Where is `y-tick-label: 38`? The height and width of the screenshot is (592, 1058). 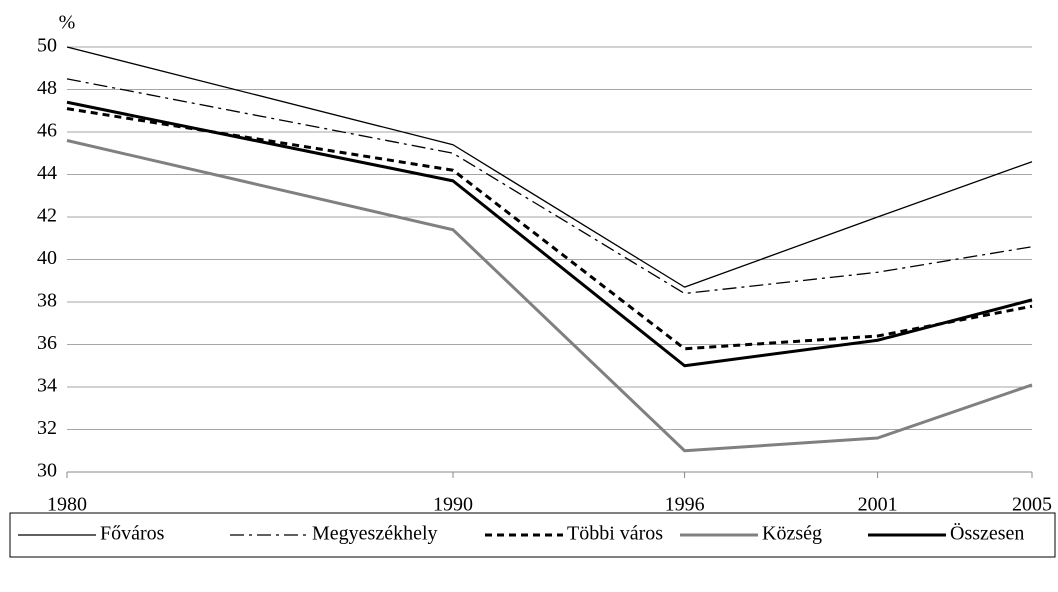
y-tick-label: 38 is located at coordinates (47, 301).